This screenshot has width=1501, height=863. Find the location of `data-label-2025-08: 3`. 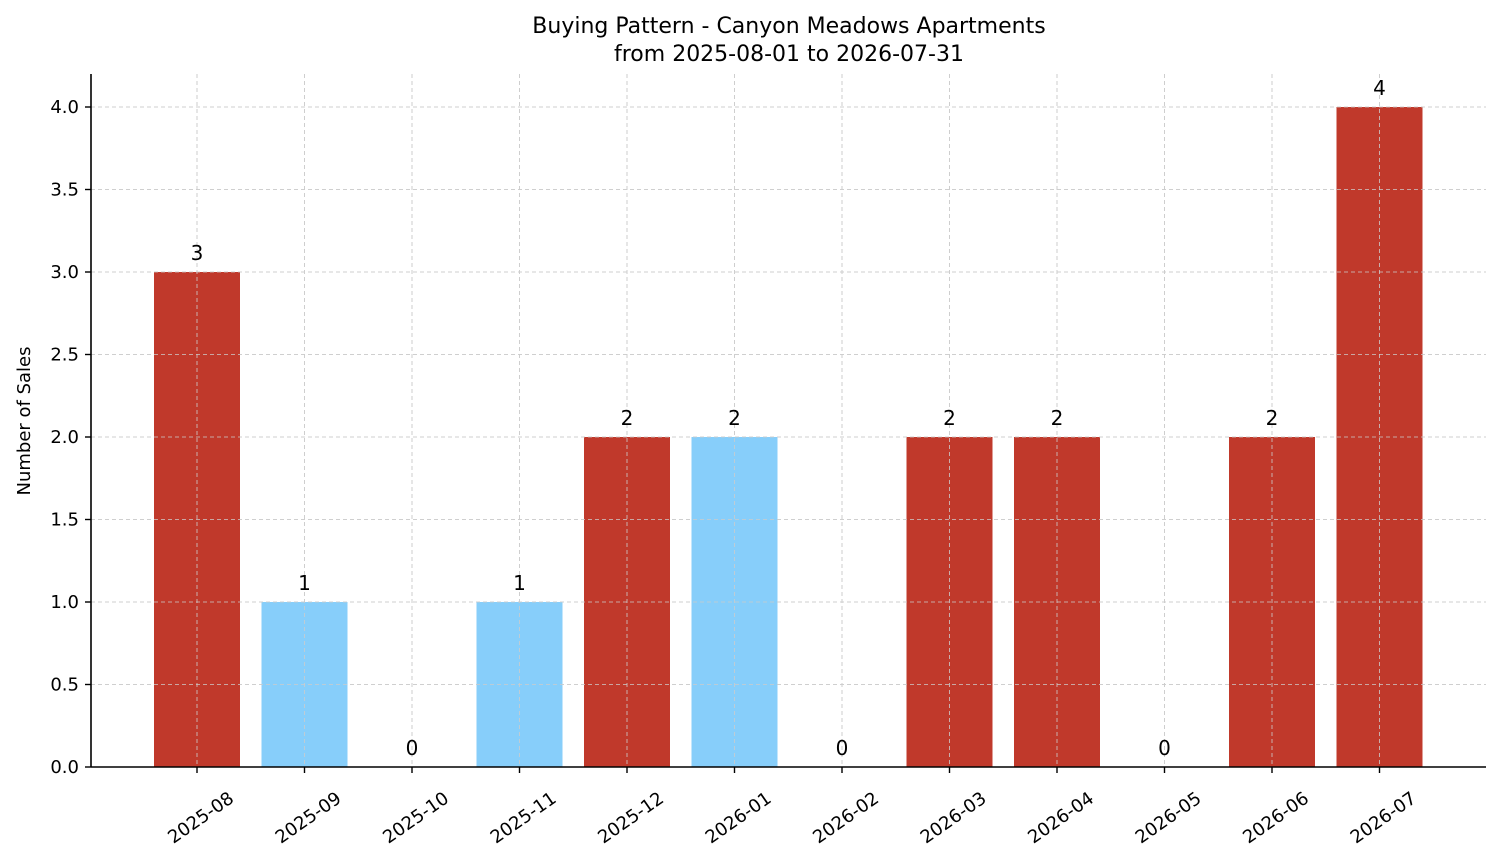

data-label-2025-08: 3 is located at coordinates (197, 253).